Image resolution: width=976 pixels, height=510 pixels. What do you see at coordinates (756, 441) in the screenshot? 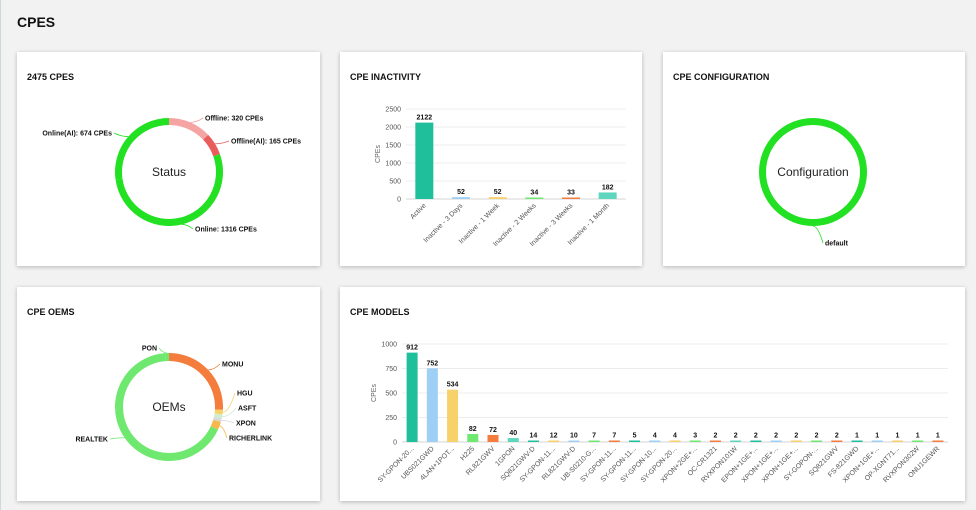
I see `bar-epon-1ge` at bounding box center [756, 441].